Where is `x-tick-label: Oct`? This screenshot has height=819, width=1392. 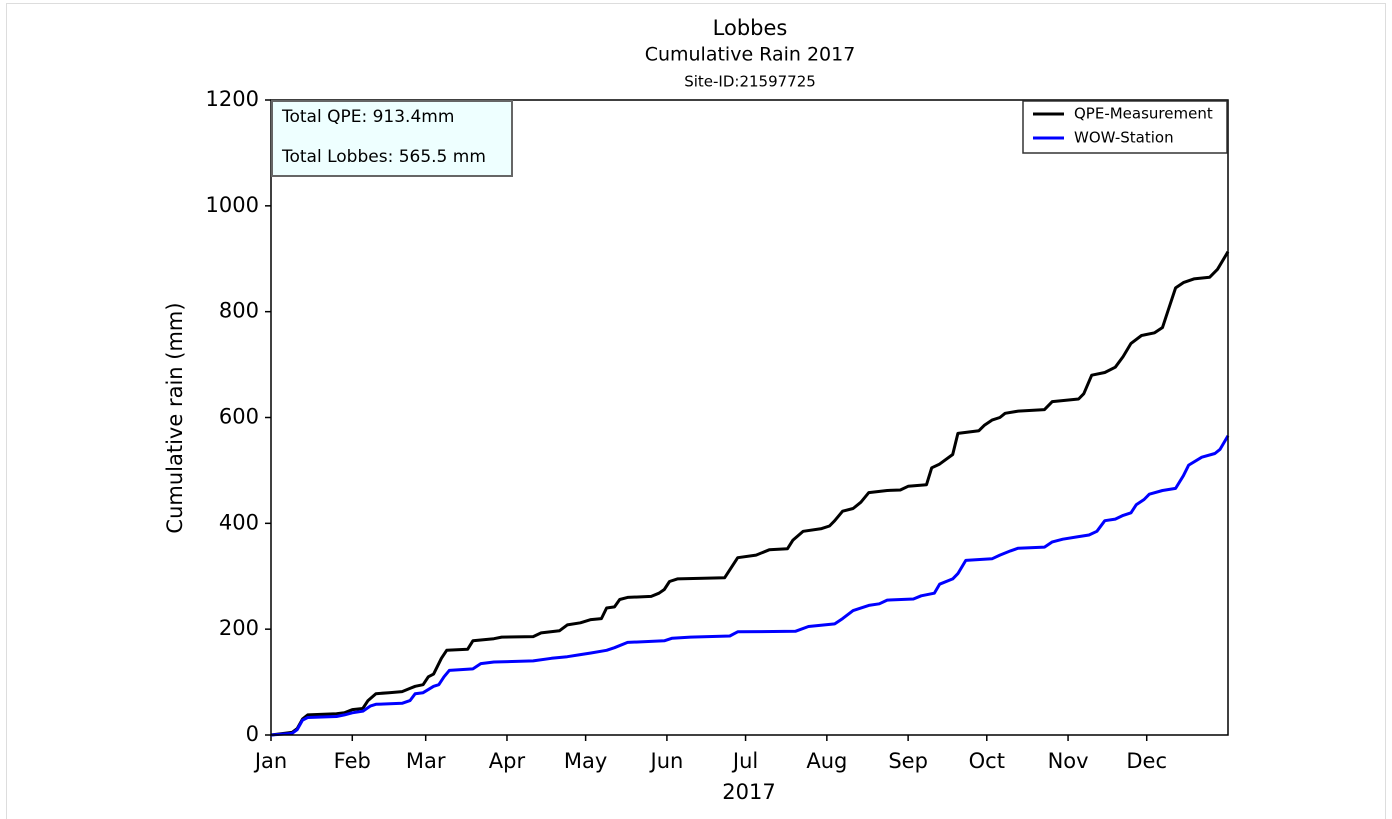
x-tick-label: Oct is located at coordinates (987, 761).